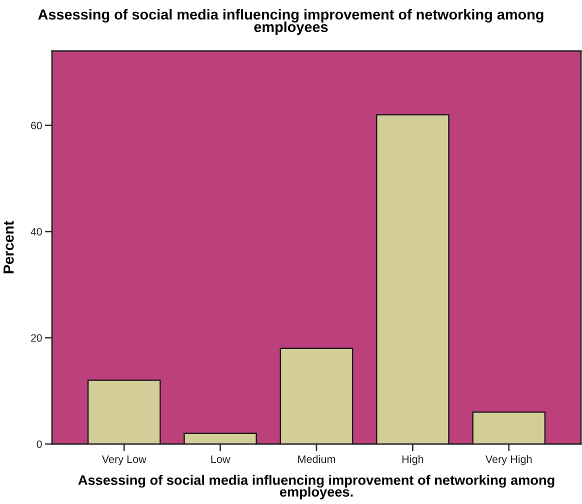 The height and width of the screenshot is (504, 582). What do you see at coordinates (36, 126) in the screenshot?
I see `y-tick-label: 60` at bounding box center [36, 126].